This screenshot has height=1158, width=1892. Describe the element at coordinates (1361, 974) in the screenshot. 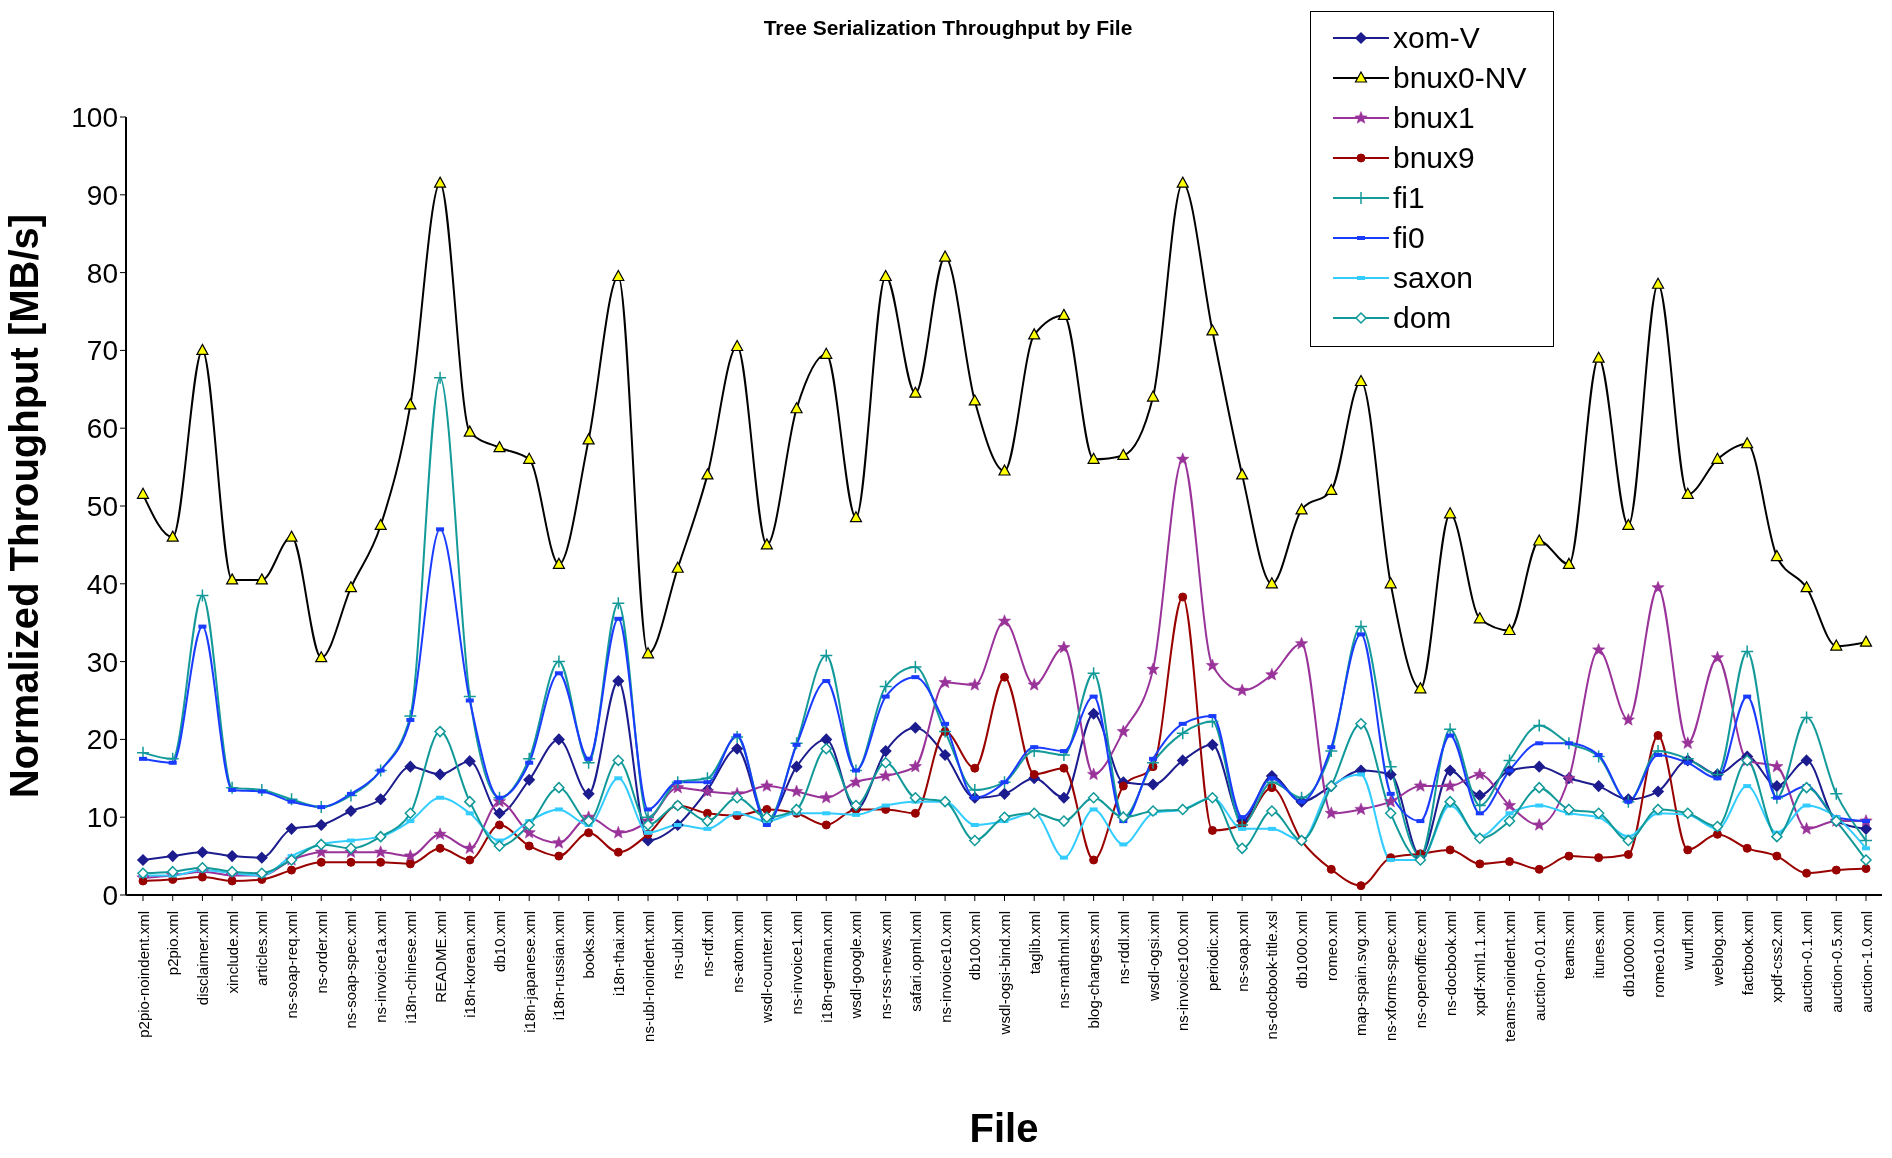

I see `x-tick-label: map-spain.svg.xml` at that location.